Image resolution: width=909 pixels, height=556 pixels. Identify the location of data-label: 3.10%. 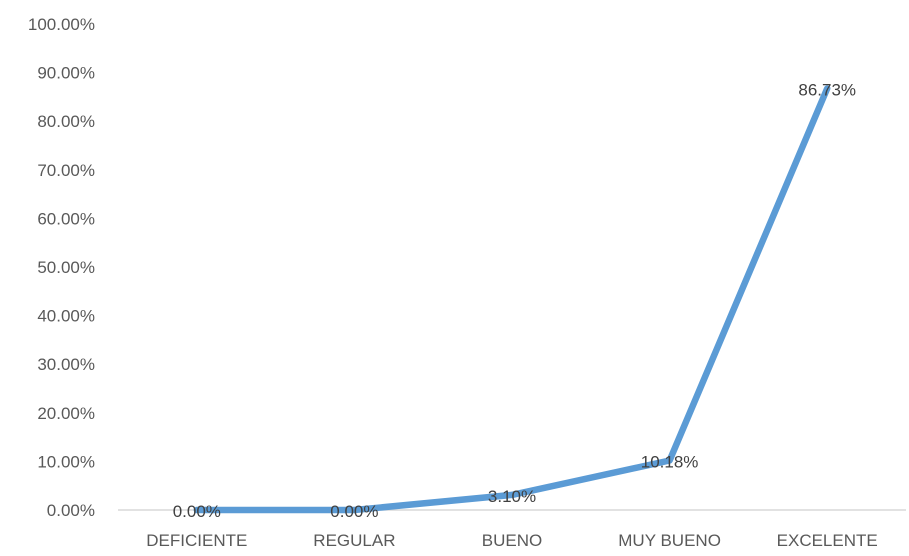
(512, 496).